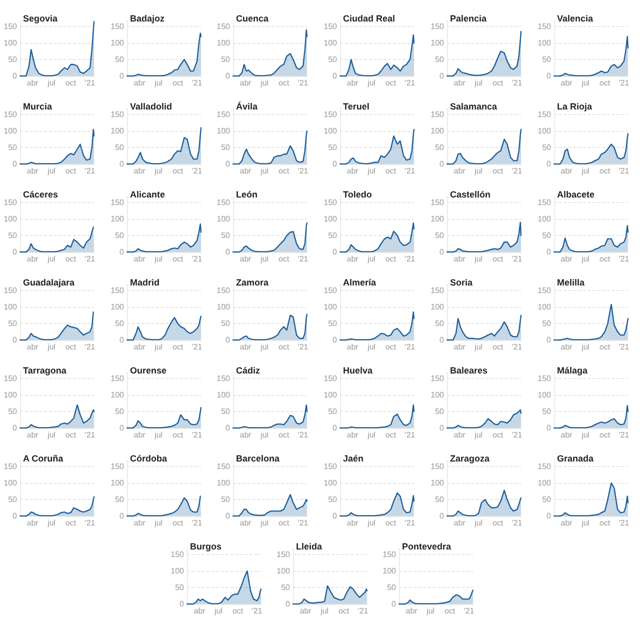 Image resolution: width=640 pixels, height=626 pixels. I want to click on chart-title: Teruel, so click(356, 107).